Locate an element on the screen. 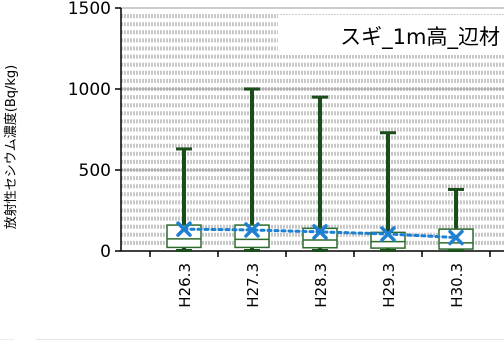  mean-markers is located at coordinates (320, 233).